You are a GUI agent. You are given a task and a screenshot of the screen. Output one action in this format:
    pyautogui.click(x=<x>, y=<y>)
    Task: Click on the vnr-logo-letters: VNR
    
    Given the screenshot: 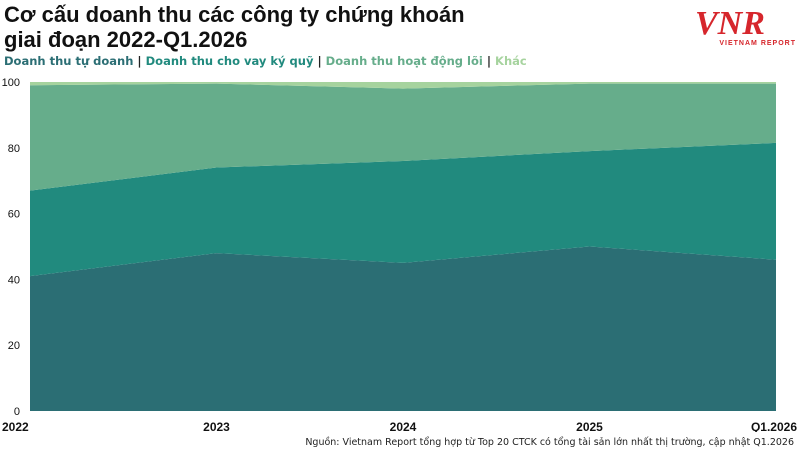 What is the action you would take?
    pyautogui.click(x=730, y=23)
    